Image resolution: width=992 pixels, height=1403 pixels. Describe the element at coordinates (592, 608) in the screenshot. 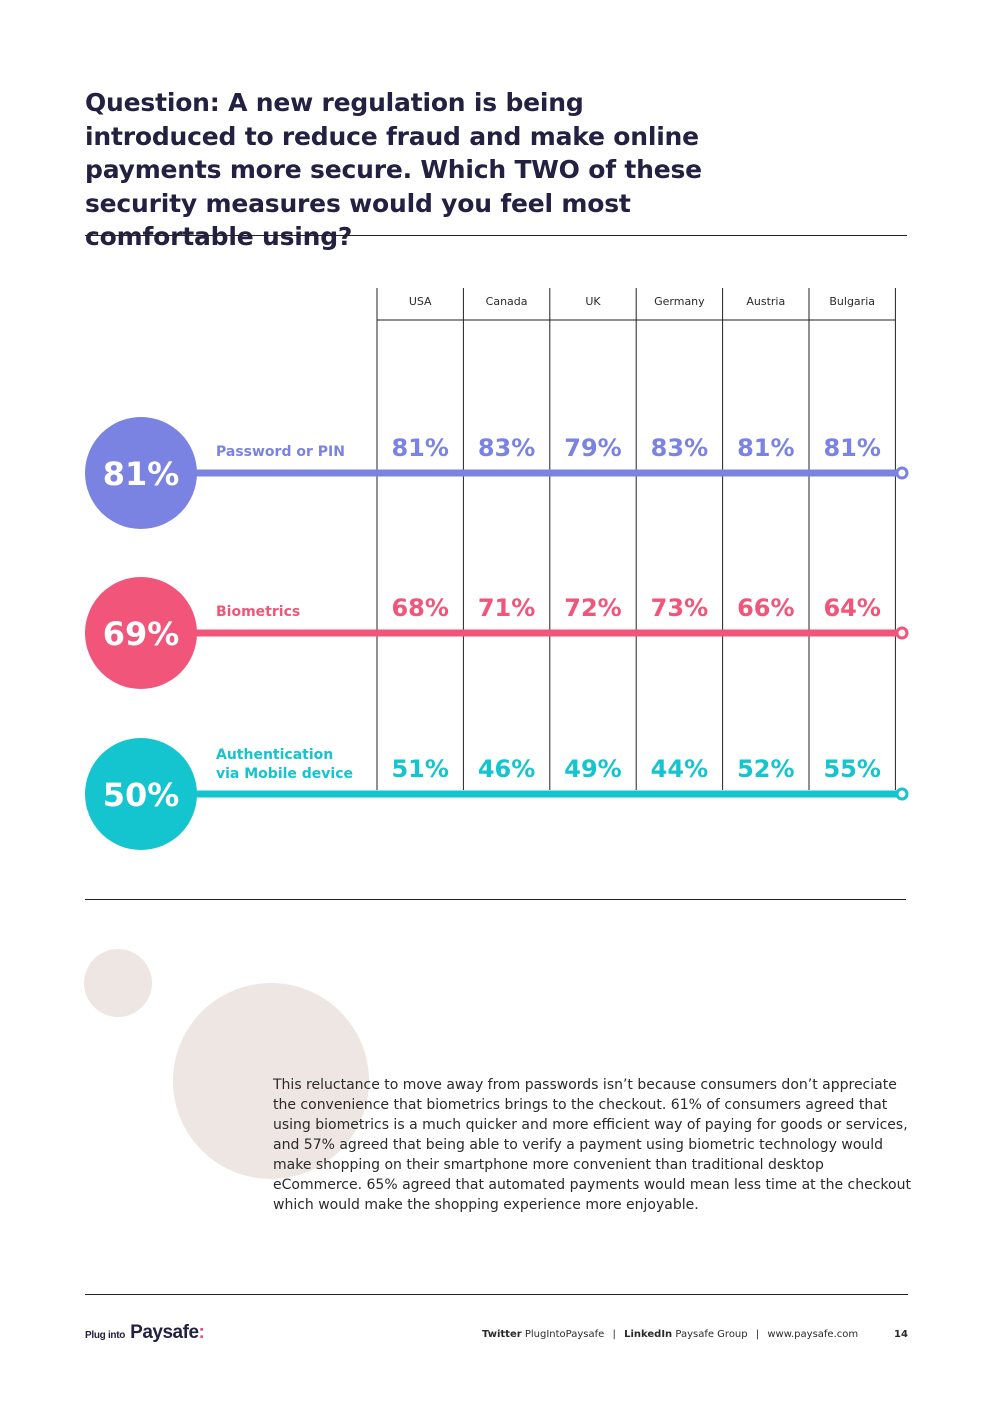

I see `value-biometrics-uk: 72%` at that location.